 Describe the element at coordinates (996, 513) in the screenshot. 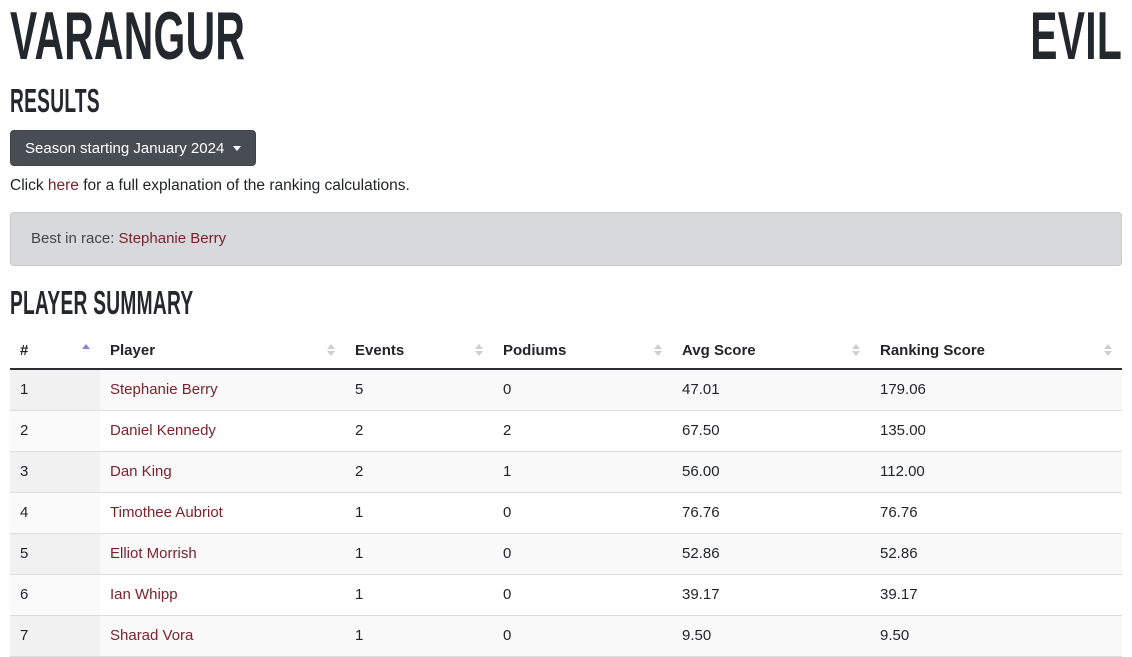

I see `ranking-score-cell: 76.76` at that location.